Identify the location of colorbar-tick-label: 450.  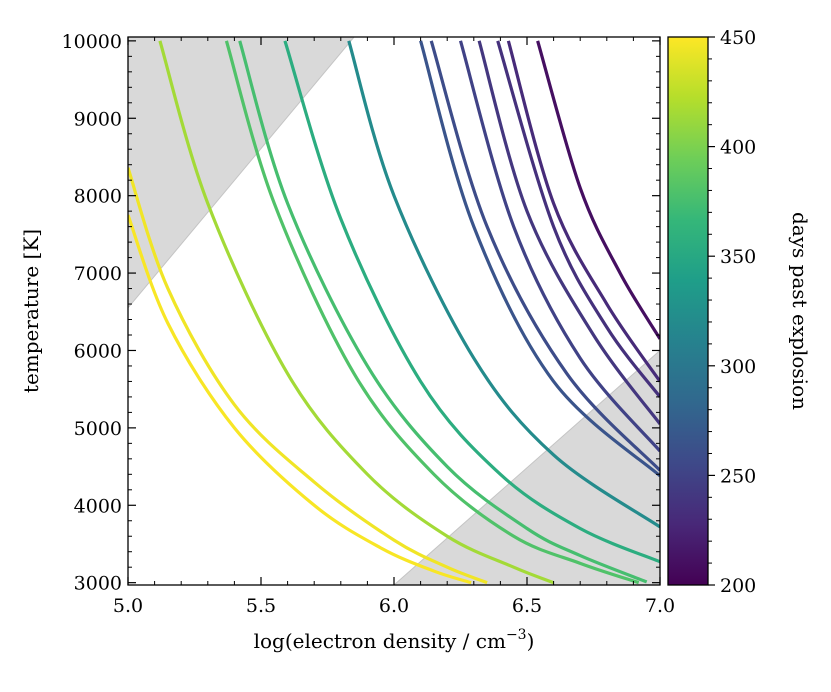
(738, 38).